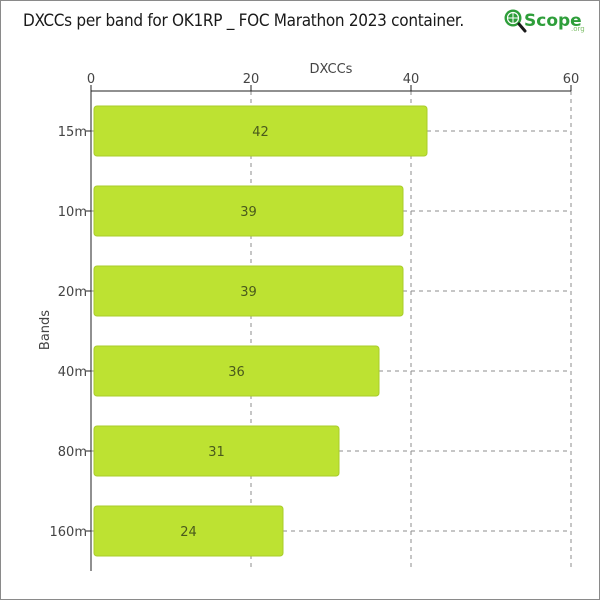  I want to click on data-label-15m: 42, so click(260, 132).